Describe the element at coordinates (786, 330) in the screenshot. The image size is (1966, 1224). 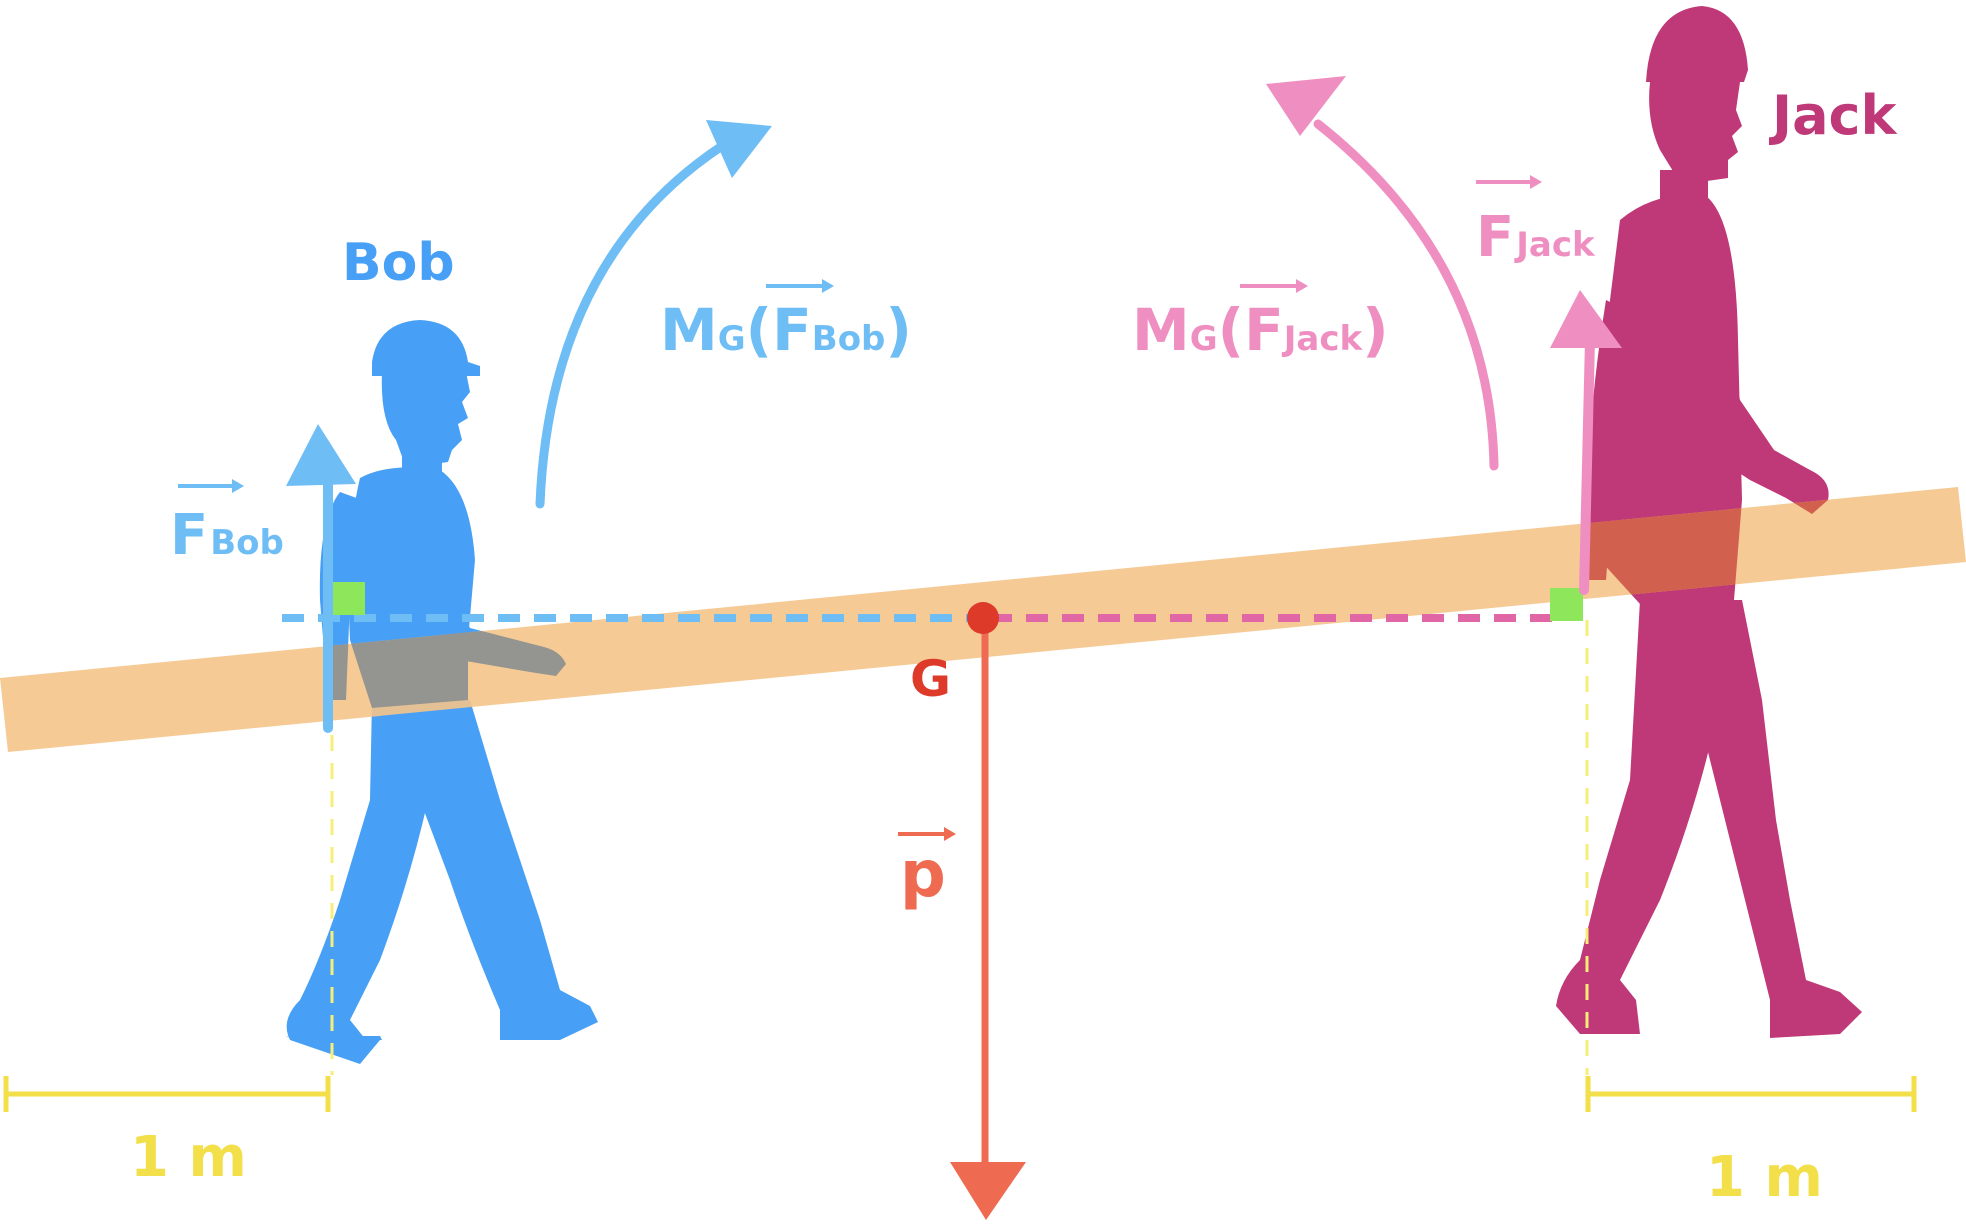
I see `svg-text: MG(FBob)` at that location.